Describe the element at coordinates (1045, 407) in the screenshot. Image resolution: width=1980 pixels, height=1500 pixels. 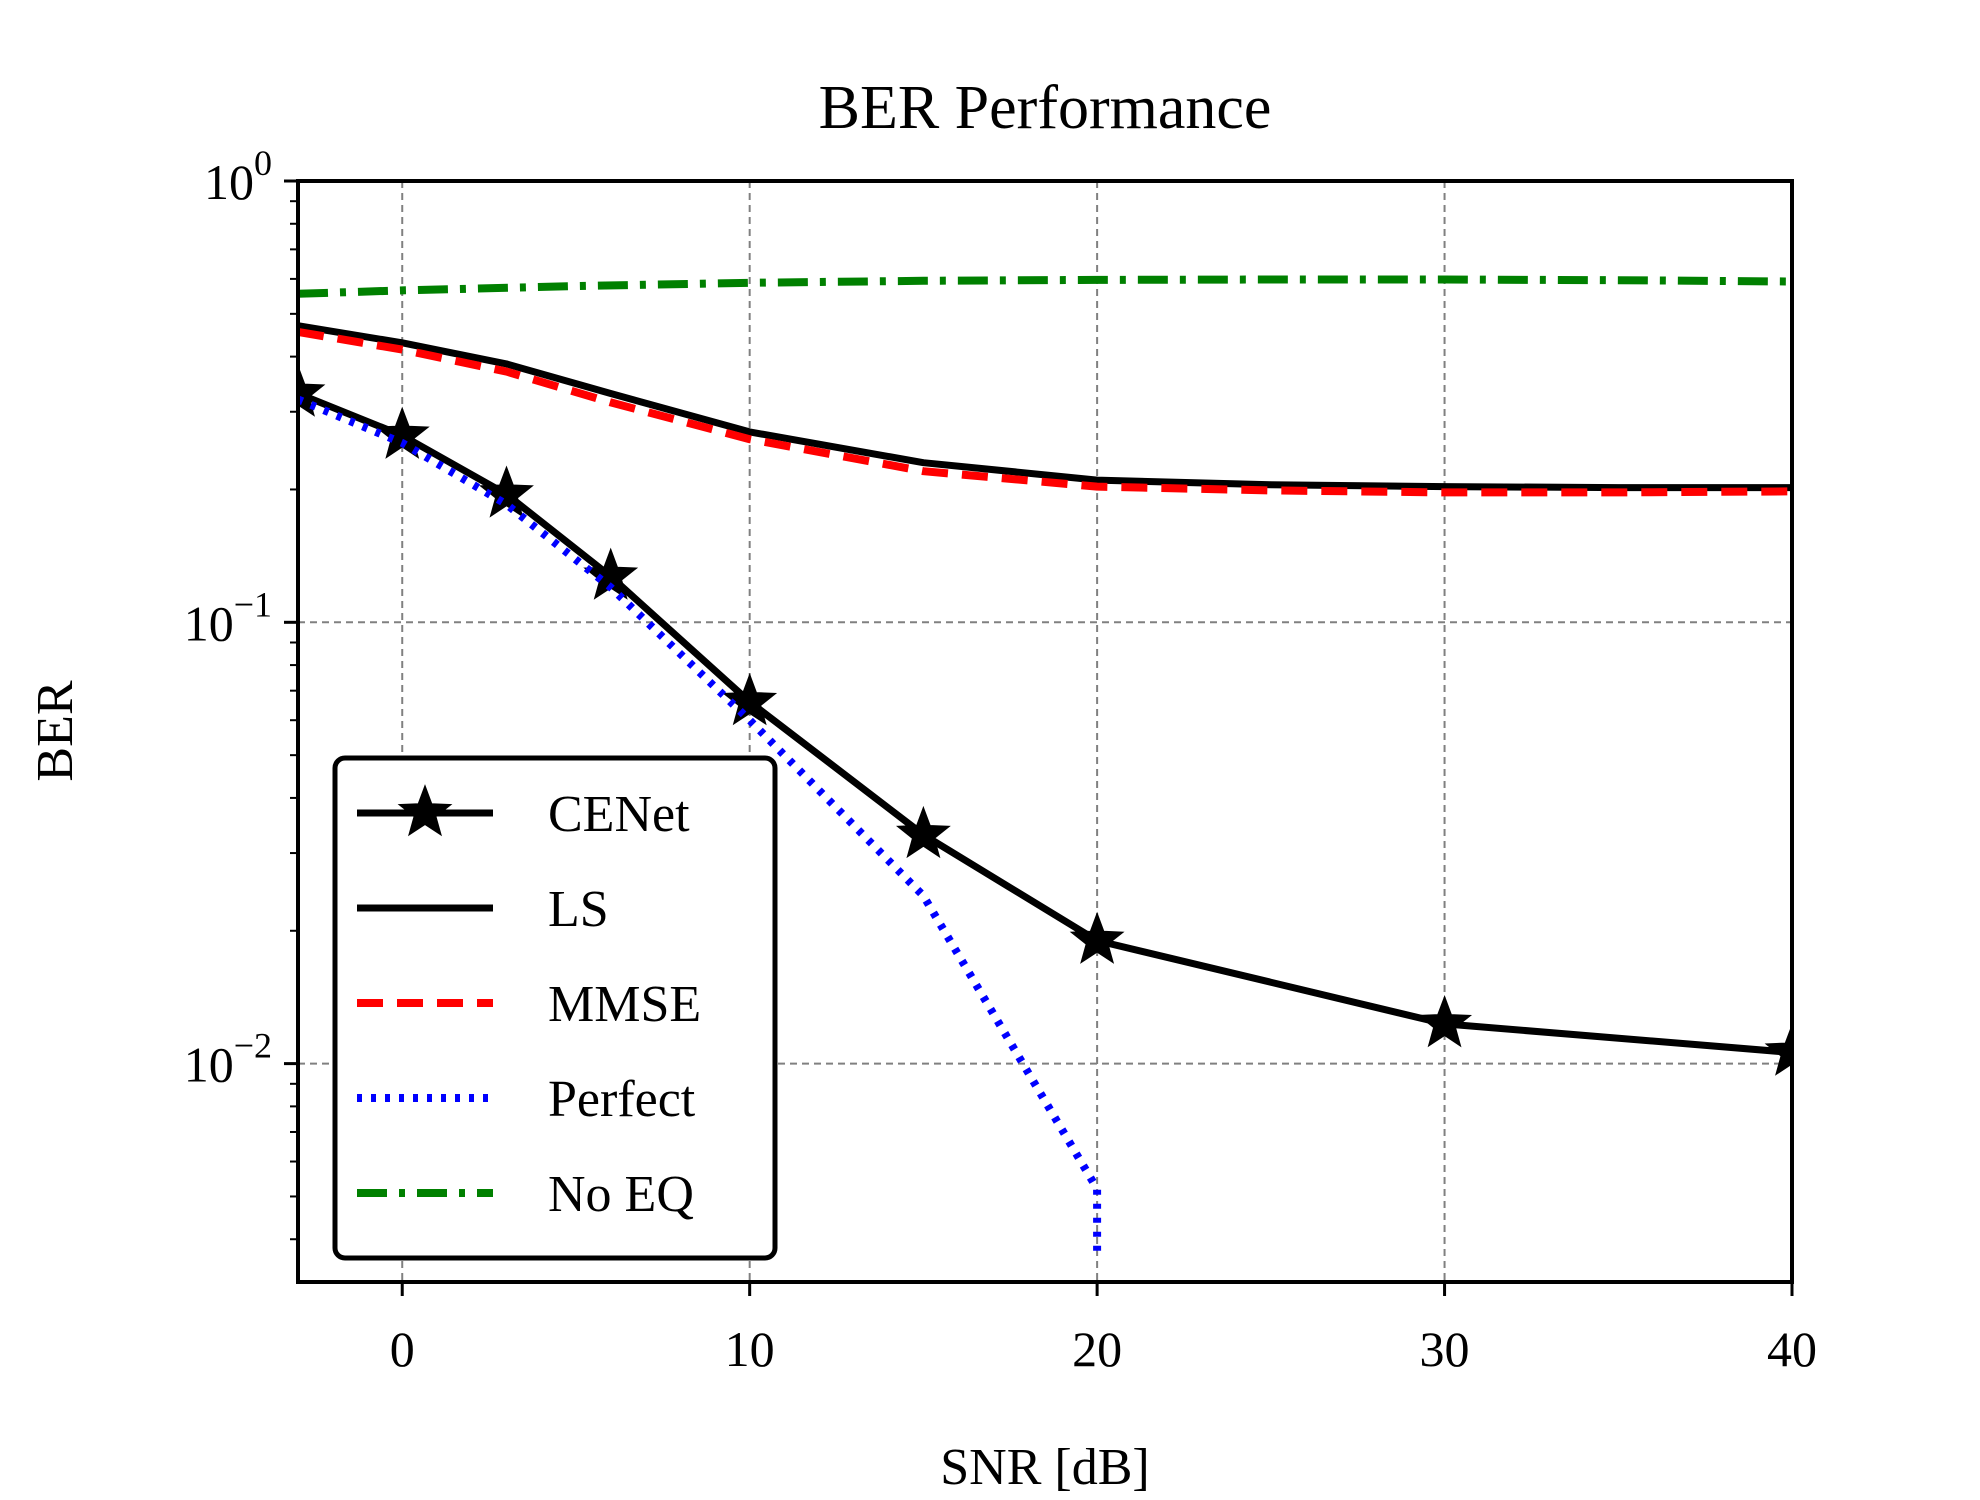
I see `series-line-ls` at that location.